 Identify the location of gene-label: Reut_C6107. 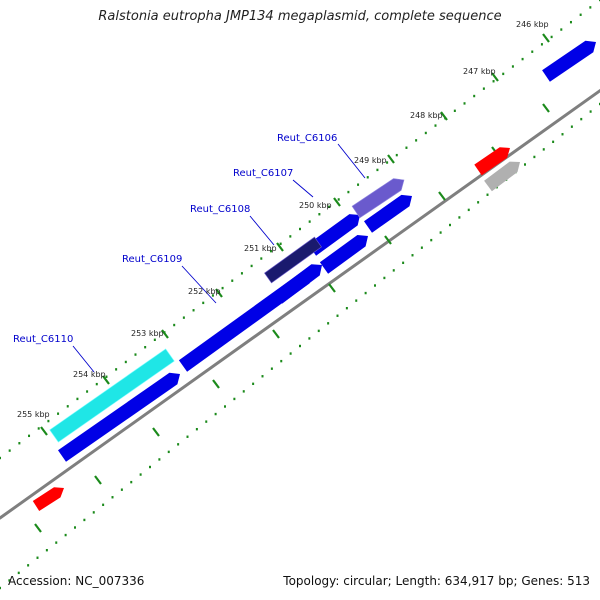
(263, 173).